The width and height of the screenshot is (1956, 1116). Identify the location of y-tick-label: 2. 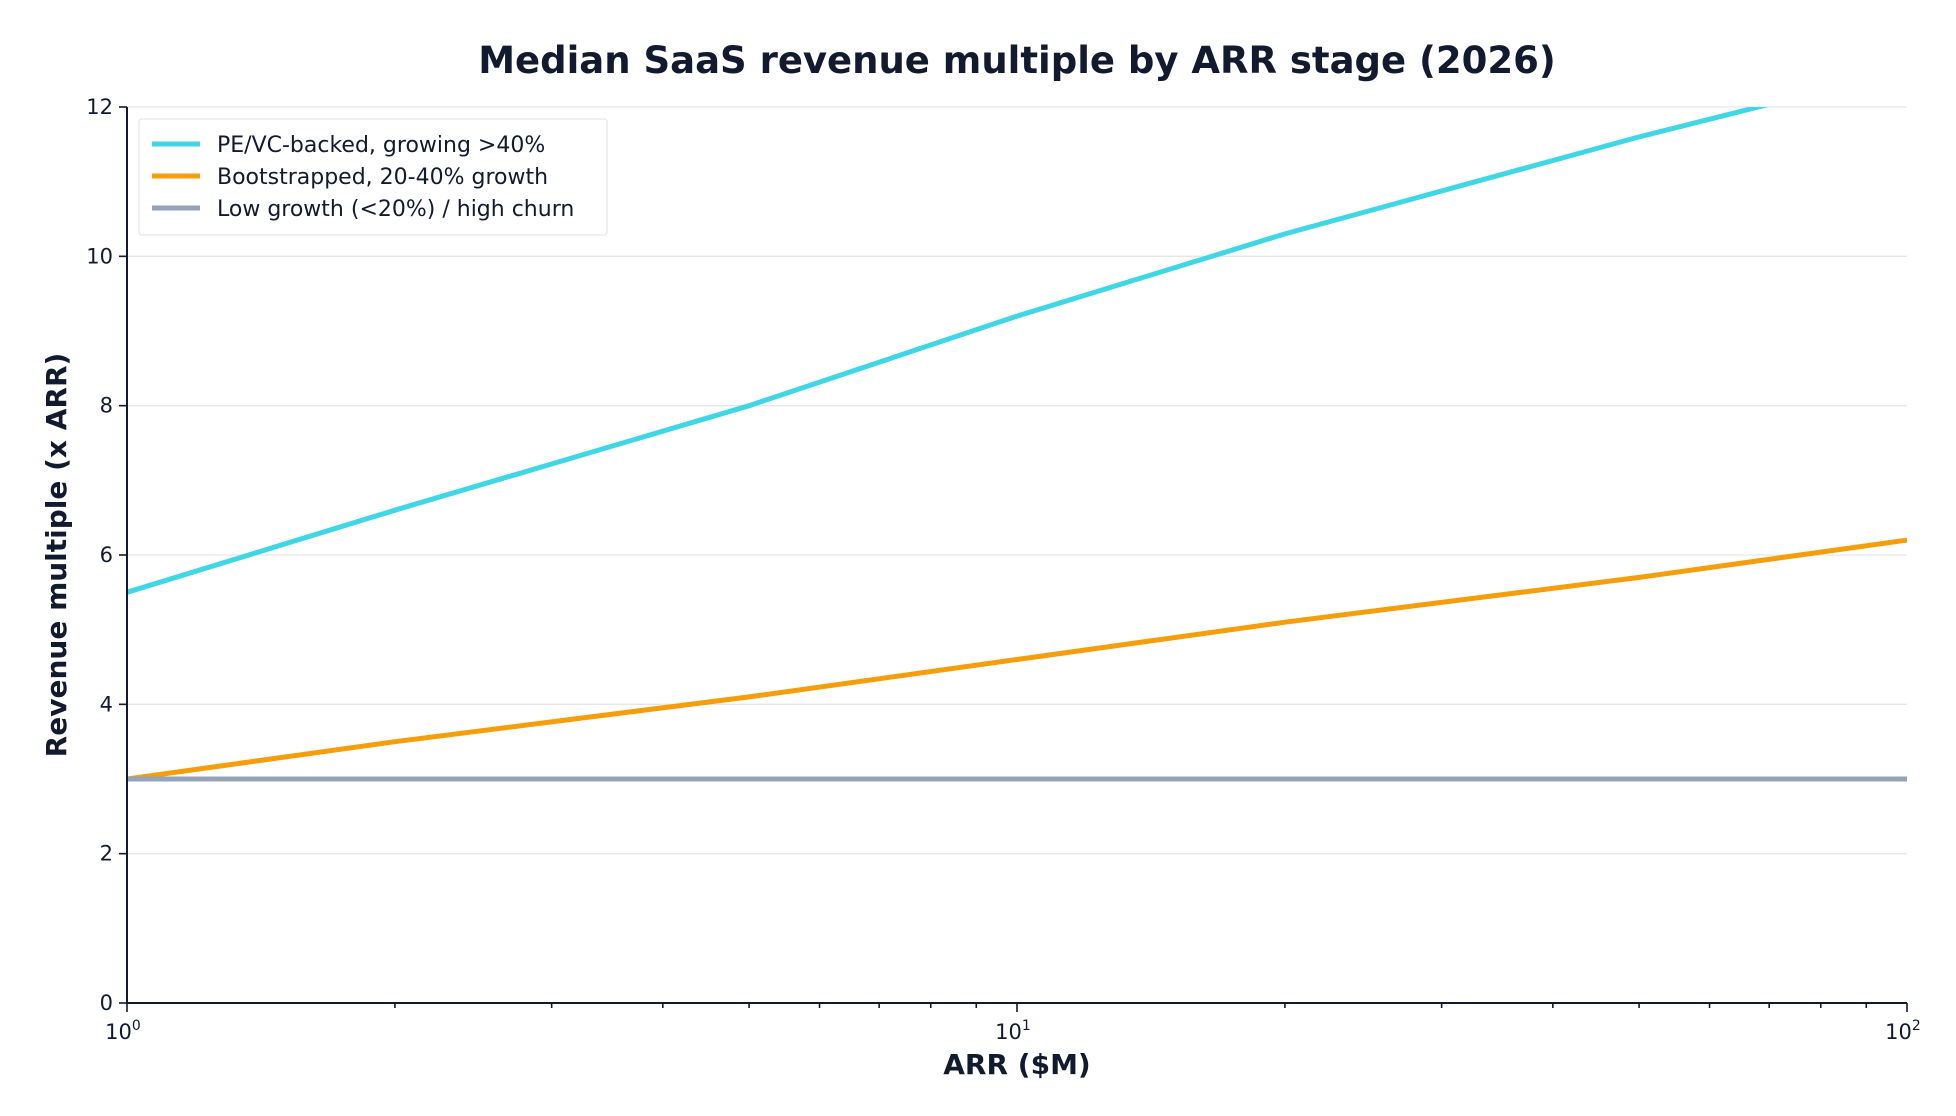
(106, 854).